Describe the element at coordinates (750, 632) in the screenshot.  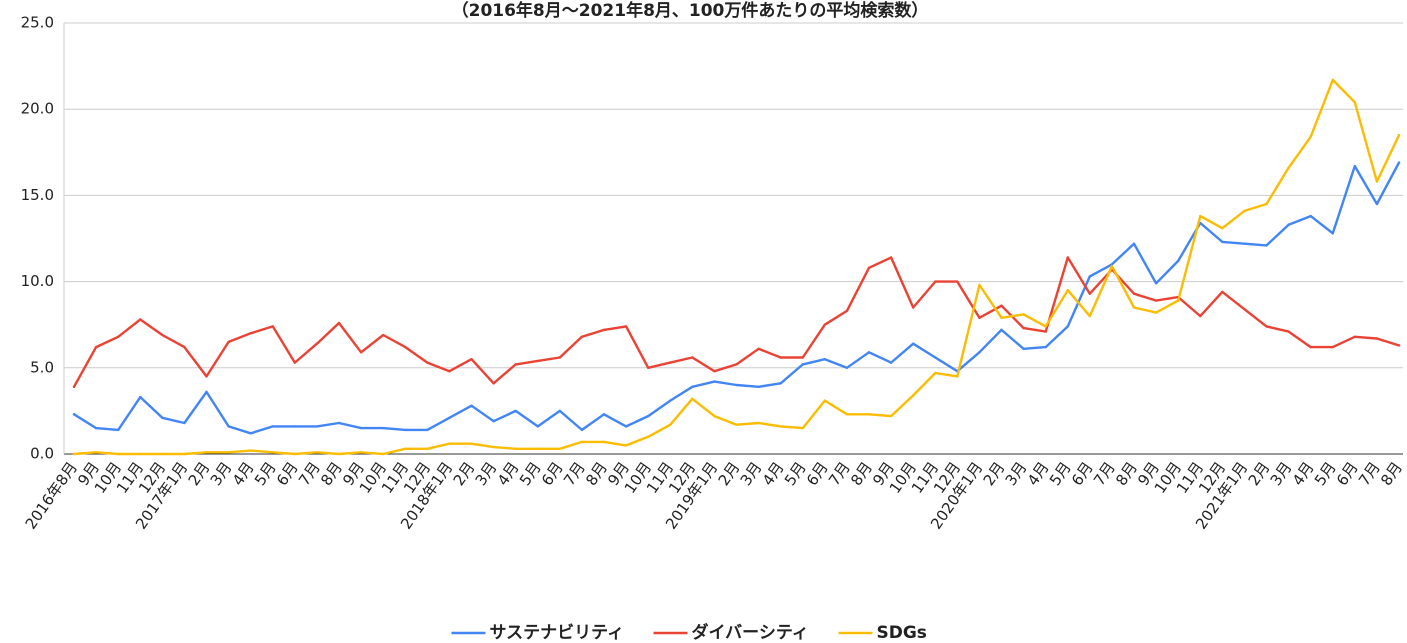
I see `legend-label: ダイバーシティ` at that location.